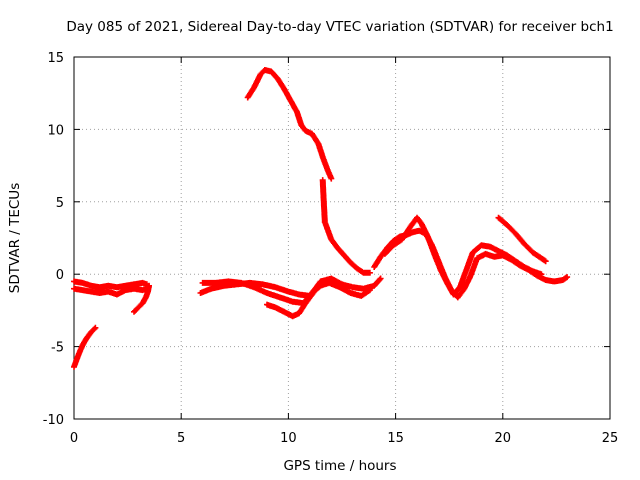 The height and width of the screenshot is (480, 640). What do you see at coordinates (74, 438) in the screenshot?
I see `x-tick-label: 0` at bounding box center [74, 438].